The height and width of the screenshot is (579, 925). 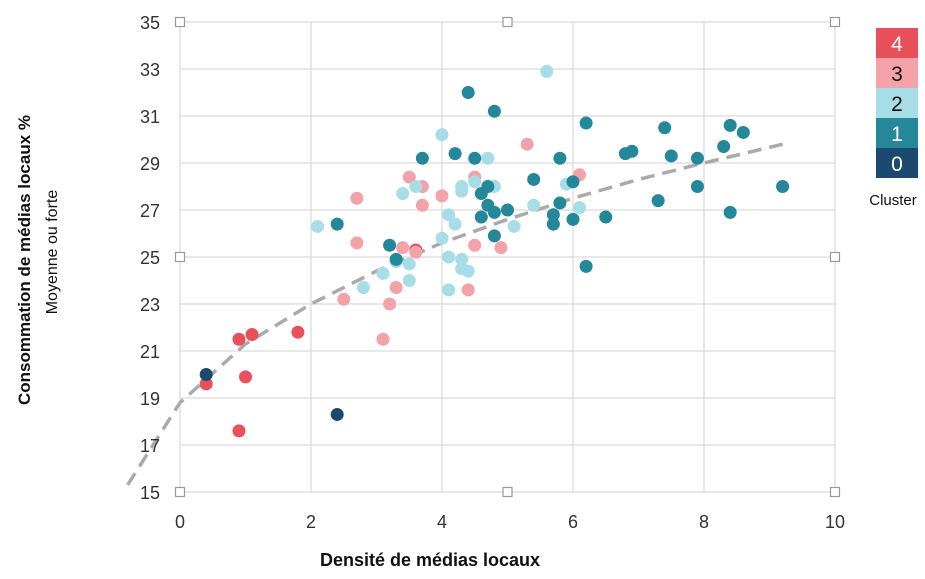 What do you see at coordinates (893, 200) in the screenshot?
I see `legend-title: Cluster` at bounding box center [893, 200].